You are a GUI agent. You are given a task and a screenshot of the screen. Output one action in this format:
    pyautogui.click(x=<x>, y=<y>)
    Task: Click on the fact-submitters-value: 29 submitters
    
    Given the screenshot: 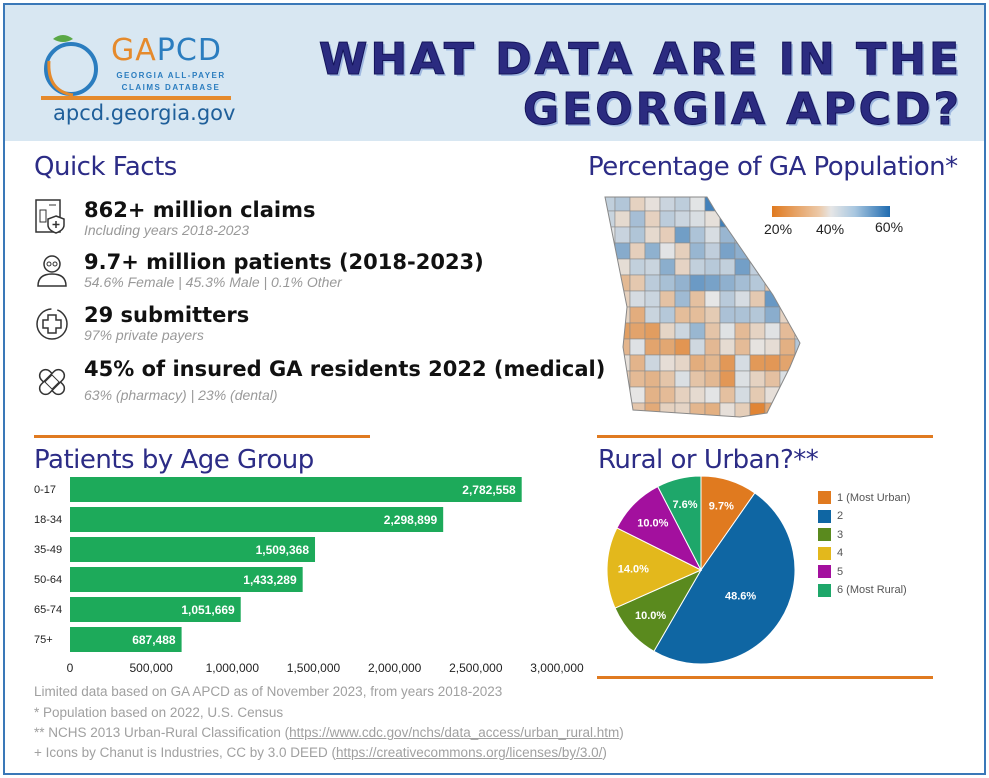 What is the action you would take?
    pyautogui.click(x=167, y=315)
    